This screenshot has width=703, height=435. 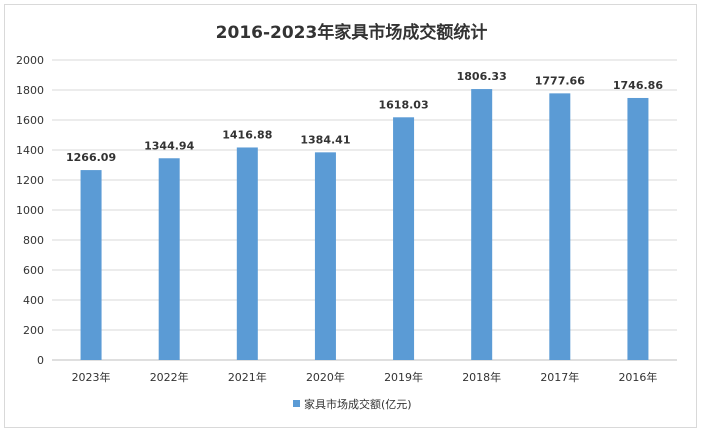 What do you see at coordinates (481, 377) in the screenshot?
I see `x-tick-label: 2018年` at bounding box center [481, 377].